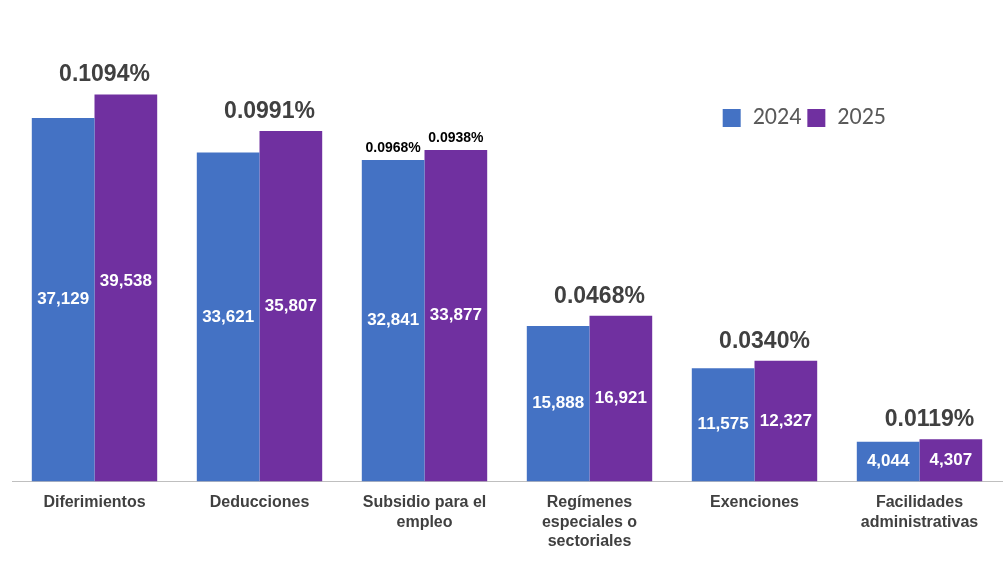  Describe the element at coordinates (269, 109) in the screenshot. I see `annotation: 0.0991%` at that location.